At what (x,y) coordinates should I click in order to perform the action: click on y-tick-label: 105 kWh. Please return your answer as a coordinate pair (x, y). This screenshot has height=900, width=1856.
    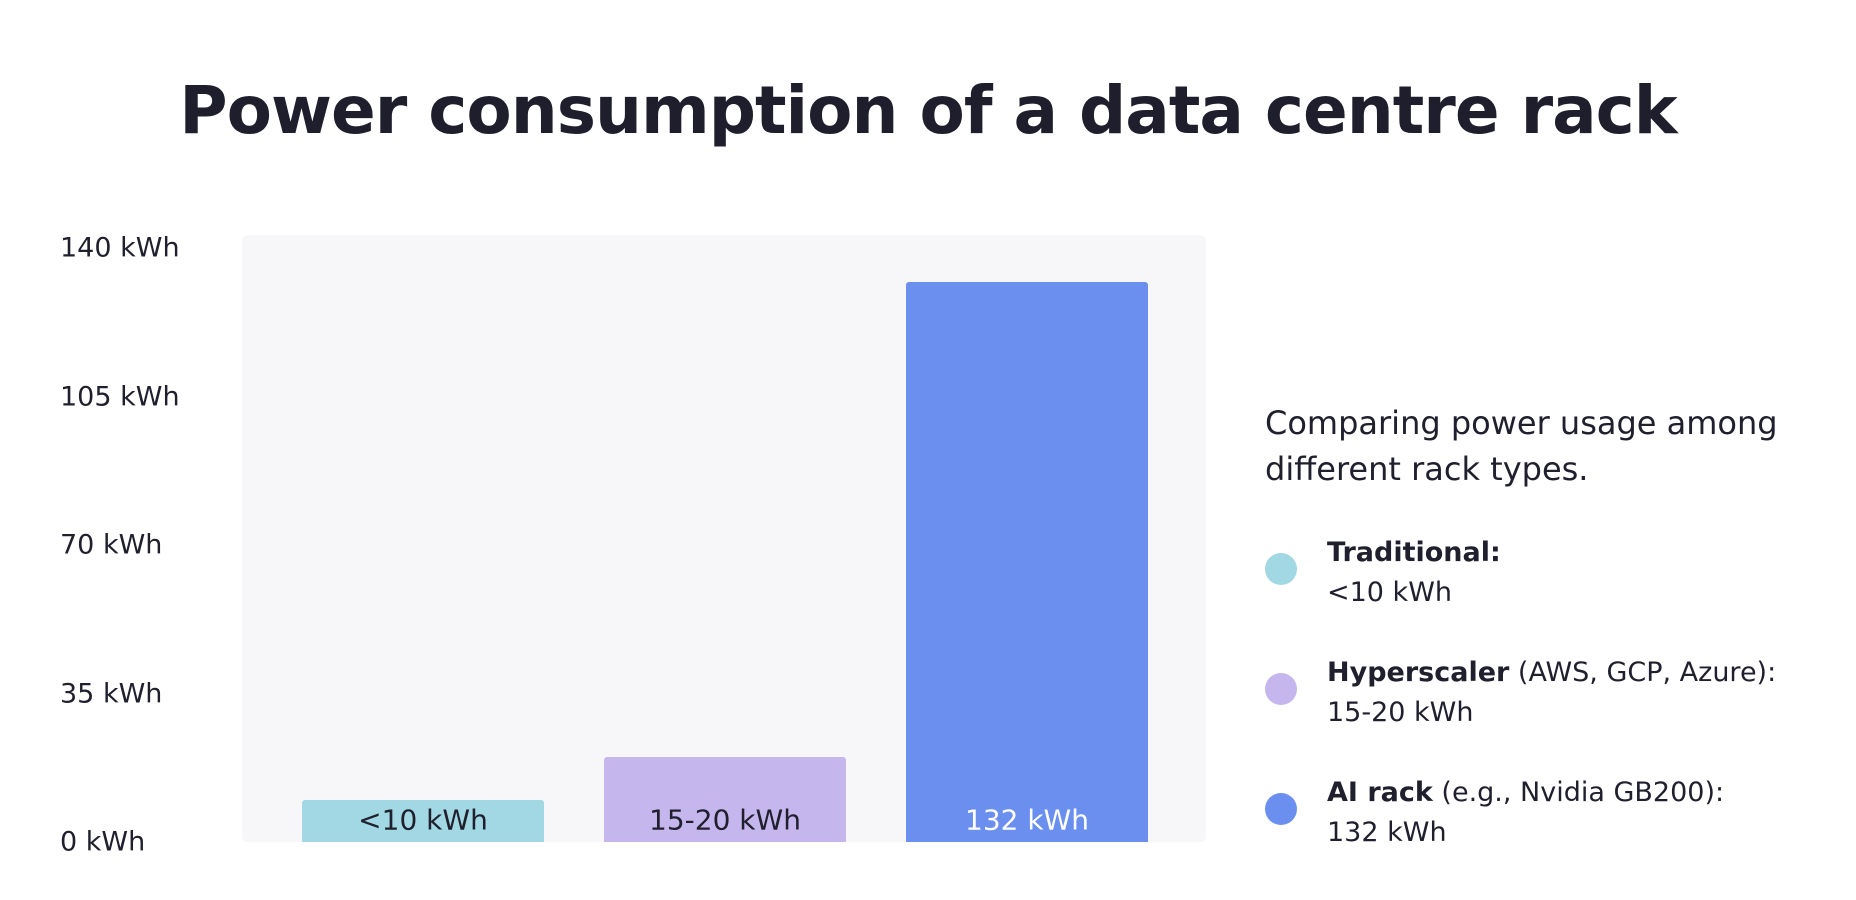
    Looking at the image, I should click on (120, 396).